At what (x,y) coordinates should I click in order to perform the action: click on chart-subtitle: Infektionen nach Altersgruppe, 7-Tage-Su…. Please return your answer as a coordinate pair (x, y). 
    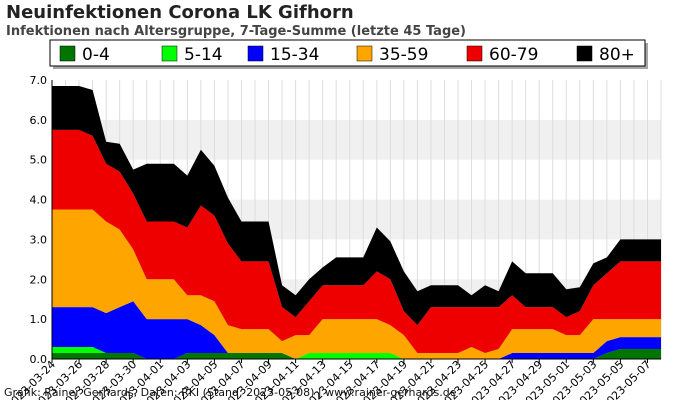
    Looking at the image, I should click on (236, 31).